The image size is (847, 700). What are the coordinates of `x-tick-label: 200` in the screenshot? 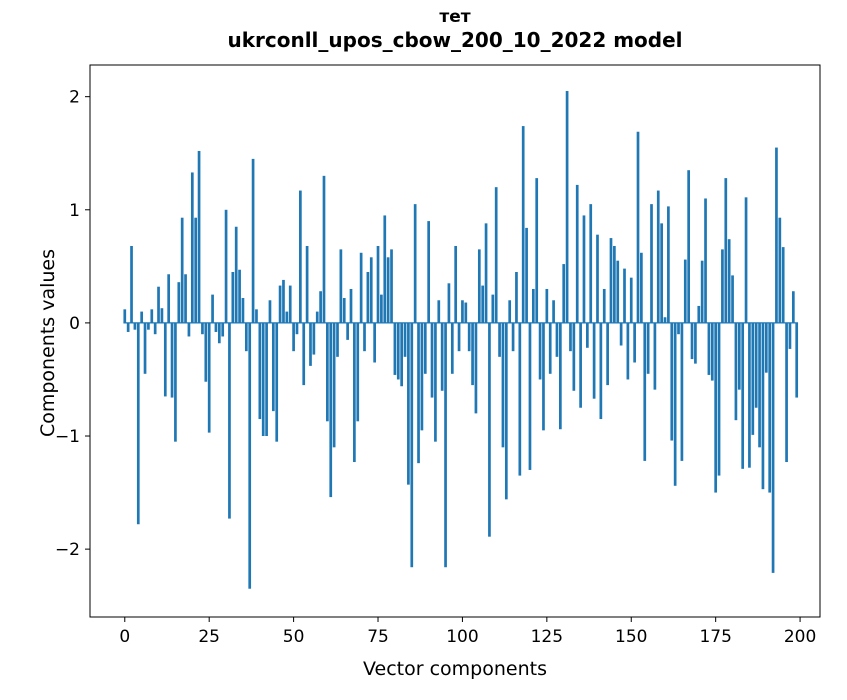 It's located at (800, 637).